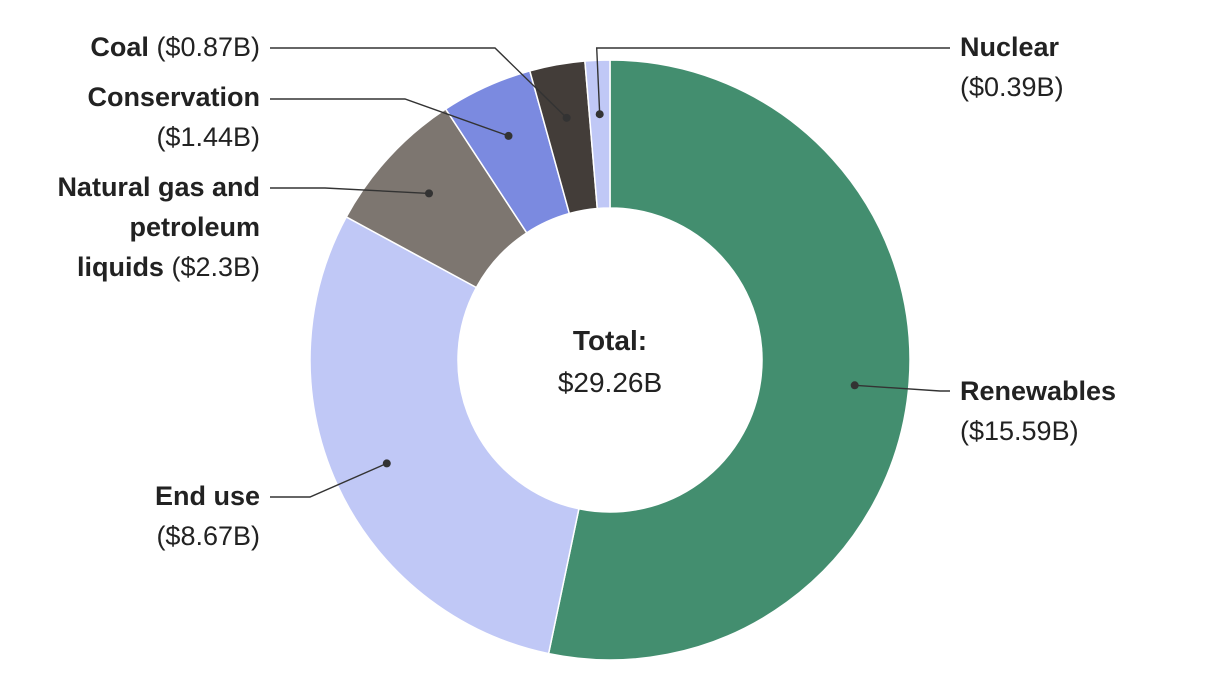 The height and width of the screenshot is (700, 1220). Describe the element at coordinates (158, 227) in the screenshot. I see `slice-label-natural-gas-and-petroleum-liquids: Natural gas and petroleum liquids ($2.3B)` at that location.